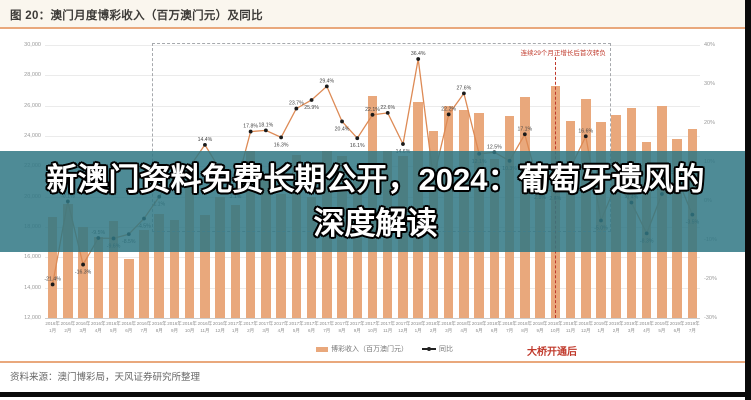 The image size is (751, 400). Describe the element at coordinates (357, 327) in the screenshot. I see `x-axis-label: 2017年 9月` at that location.